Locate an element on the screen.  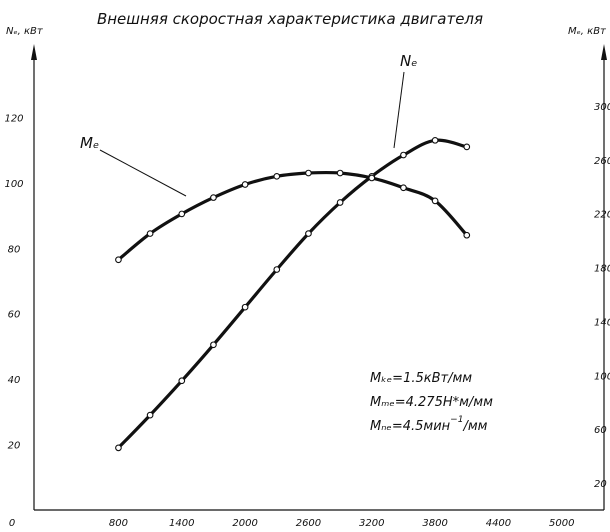
scale-line-3: Mₙₑ=4.5мин−1/мм is located at coordinates (429, 424).